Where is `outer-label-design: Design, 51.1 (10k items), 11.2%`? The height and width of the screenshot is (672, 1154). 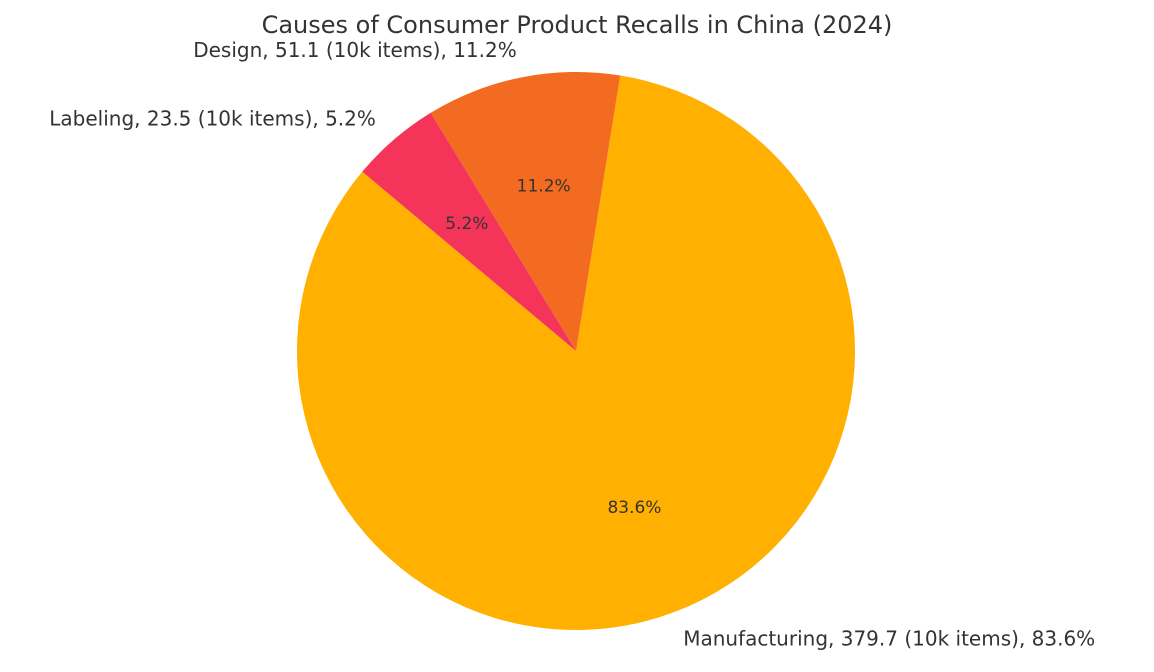 outer-label-design: Design, 51.1 (10k items), 11.2% is located at coordinates (355, 50).